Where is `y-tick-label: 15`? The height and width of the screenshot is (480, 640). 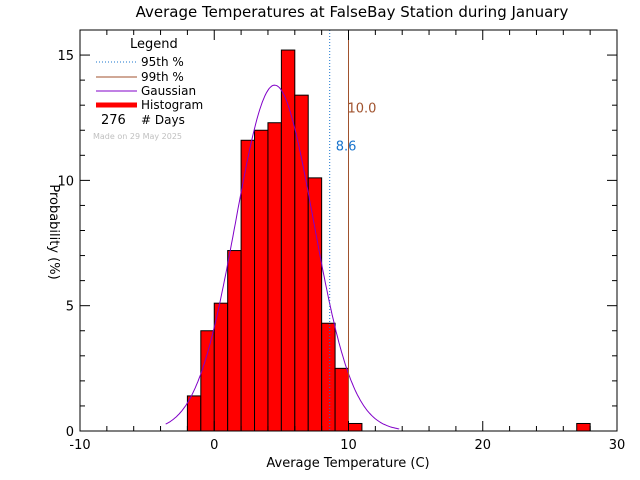 y-tick-label: 15 is located at coordinates (65, 56).